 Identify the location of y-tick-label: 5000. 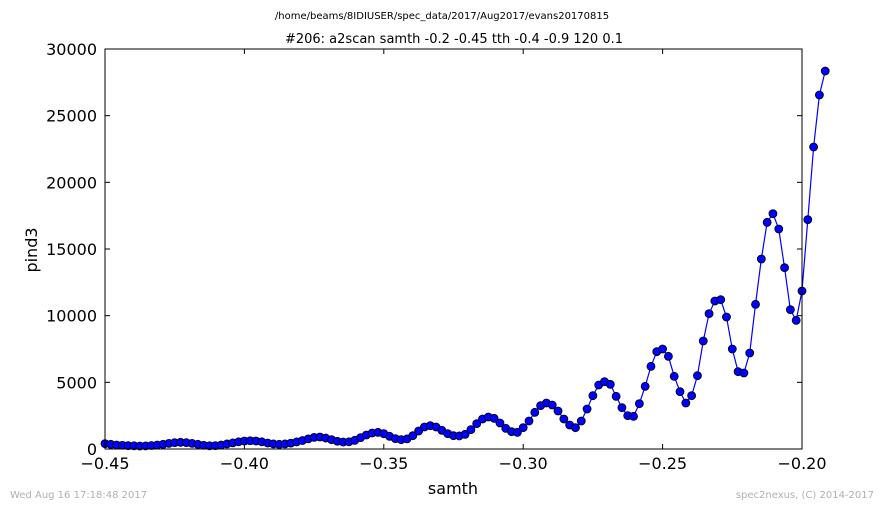
(76, 382).